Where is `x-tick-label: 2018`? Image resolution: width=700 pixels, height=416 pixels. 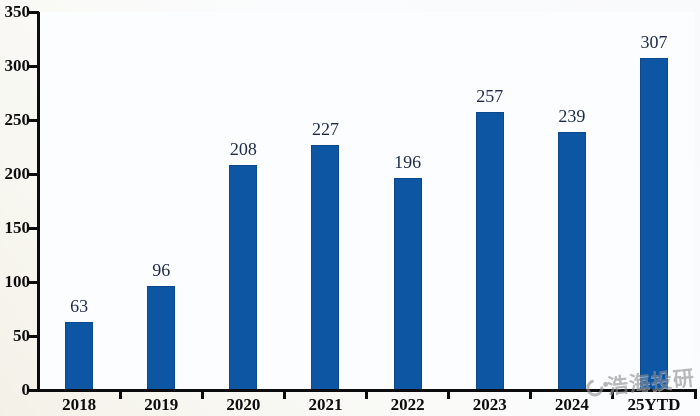 x-tick-label: 2018 is located at coordinates (79, 404).